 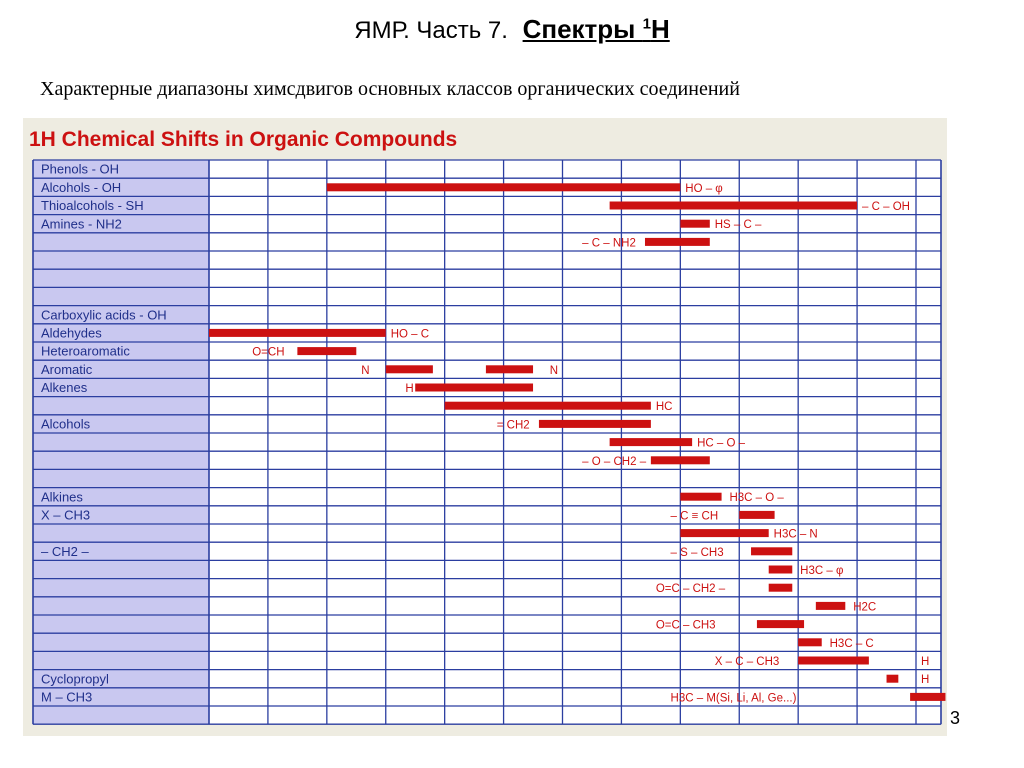 I want to click on structure-annotation: – O – CH2 –, so click(x=614, y=462).